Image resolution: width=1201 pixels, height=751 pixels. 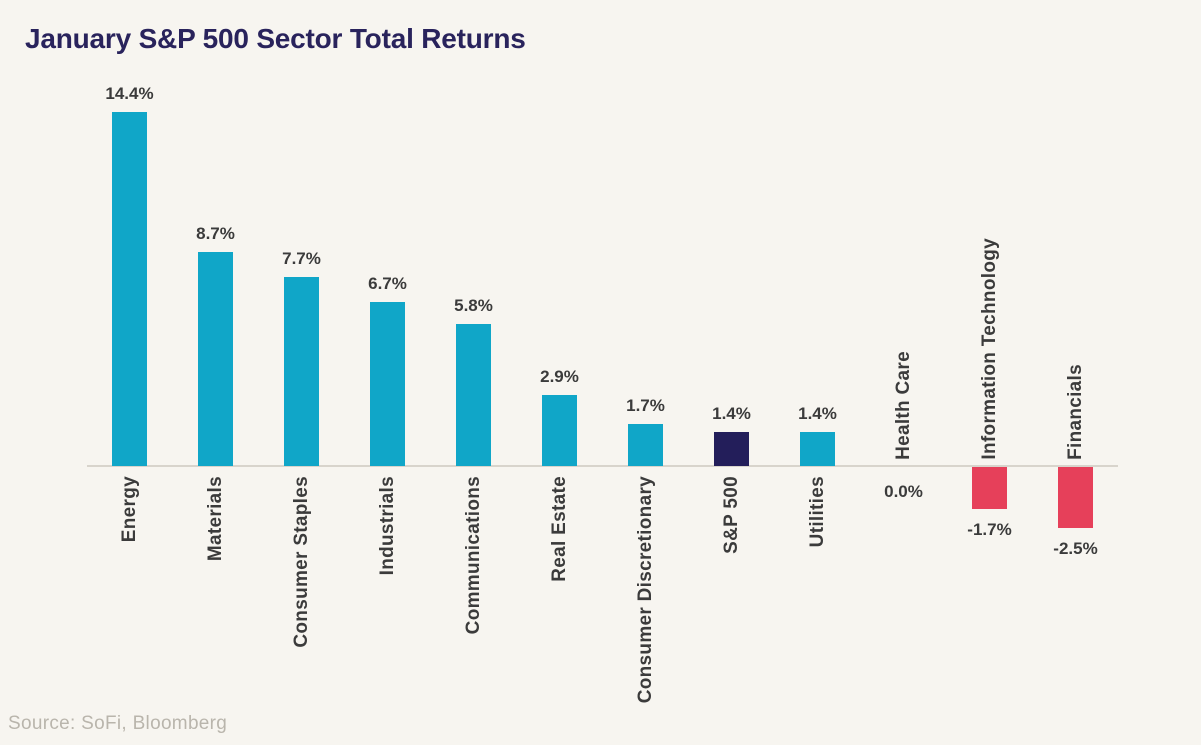 I want to click on bar-utilities, so click(x=817, y=449).